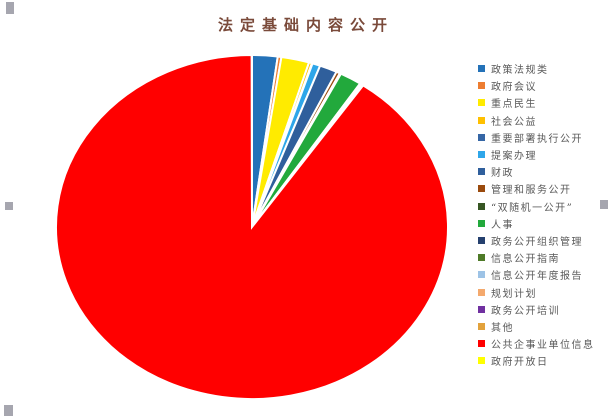  I want to click on legend-item-6: 财政, so click(536, 171).